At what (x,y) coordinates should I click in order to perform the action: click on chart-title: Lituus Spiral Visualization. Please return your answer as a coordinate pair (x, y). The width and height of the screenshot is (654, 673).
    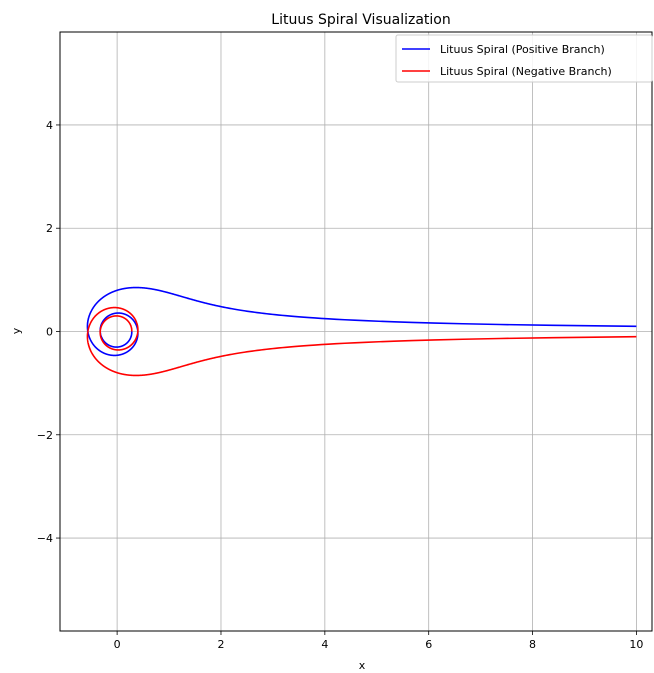
    Looking at the image, I should click on (360, 20).